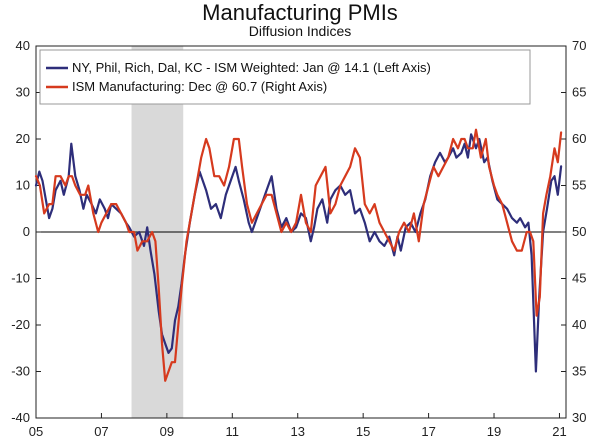  What do you see at coordinates (579, 185) in the screenshot?
I see `right-axis-tick-label: 55` at bounding box center [579, 185].